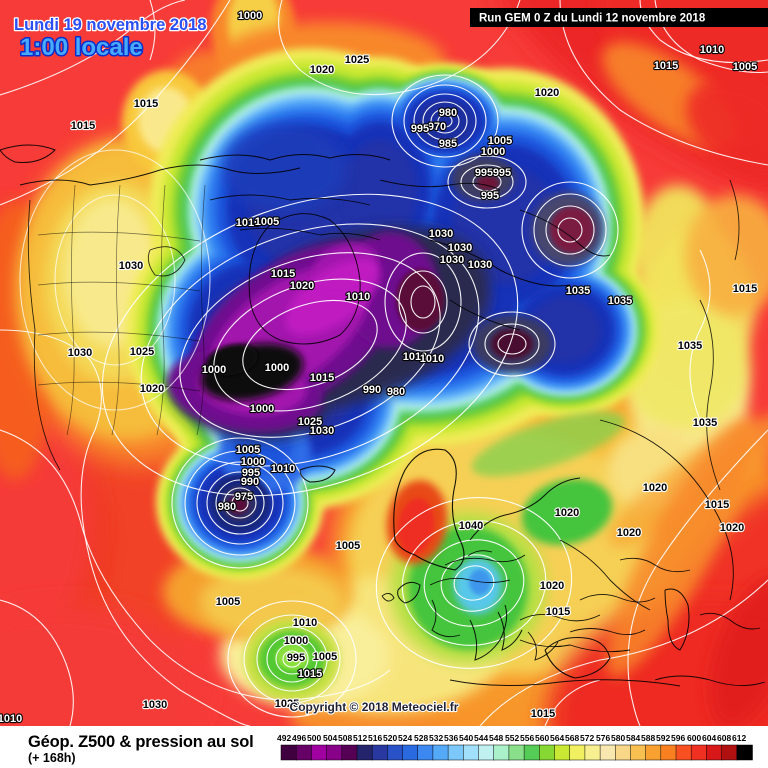 This screenshot has height=768, width=768. I want to click on svg-text:Run GEM 0 Z du Lundi 12 novemb: Run GEM 0 Z du Lundi 12 novembre 2018, so click(592, 19).